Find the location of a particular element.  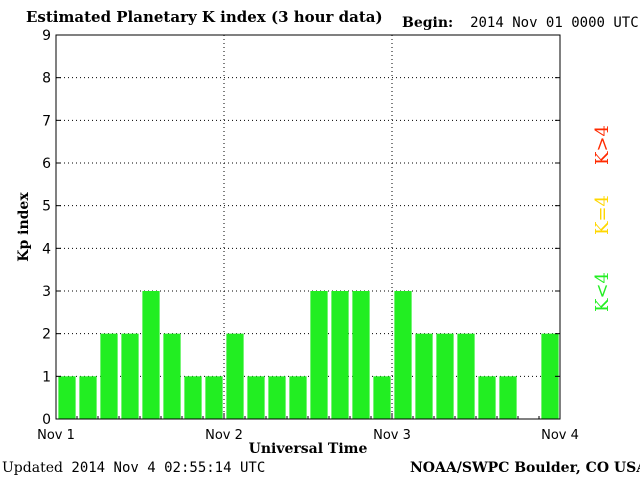

x-tick-label: Nov 2 is located at coordinates (224, 435).